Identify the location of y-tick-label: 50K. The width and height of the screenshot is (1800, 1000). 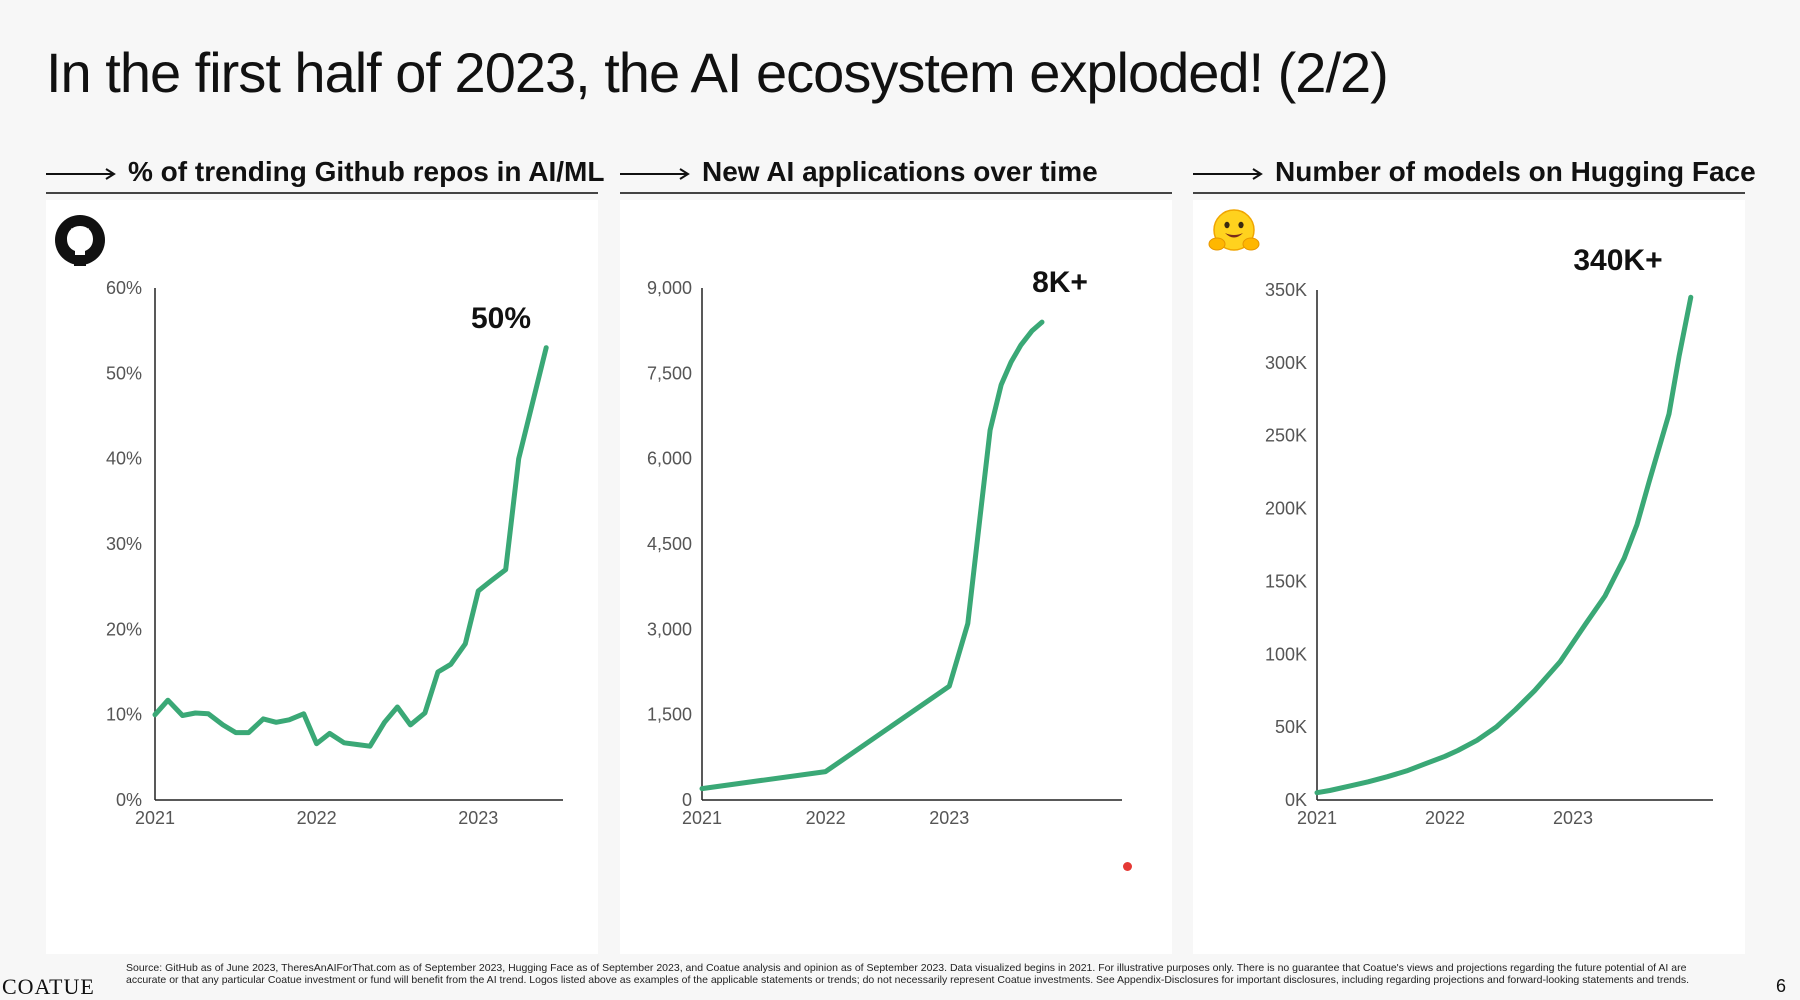
(1291, 727).